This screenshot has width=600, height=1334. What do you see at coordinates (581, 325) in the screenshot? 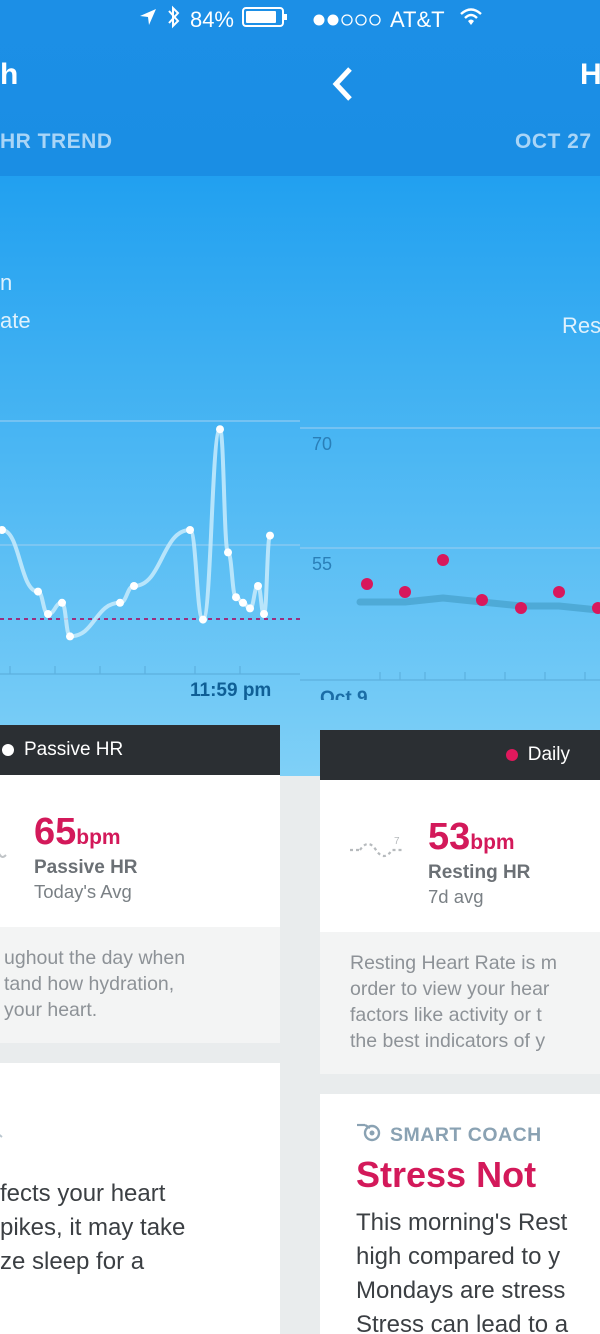
I see `hero-label: Res` at bounding box center [581, 325].